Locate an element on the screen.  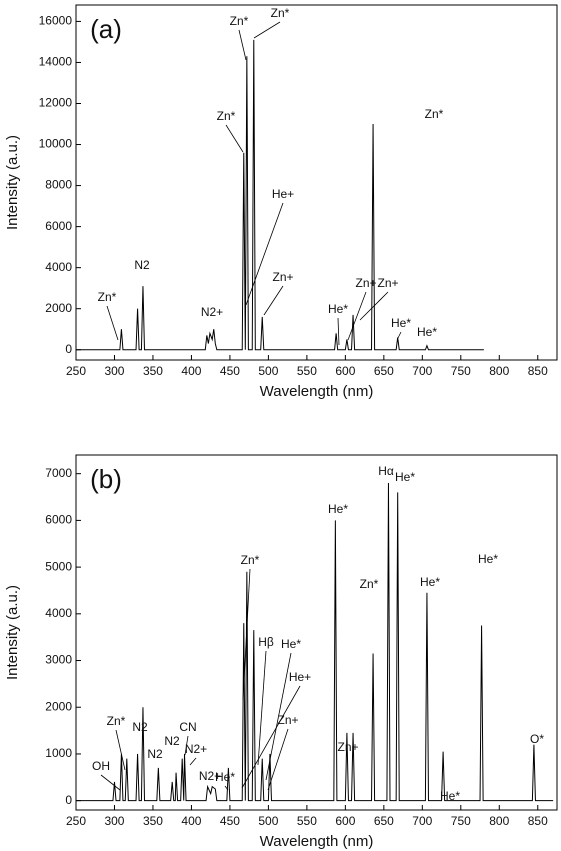
panel-label: (a) is located at coordinates (106, 29).